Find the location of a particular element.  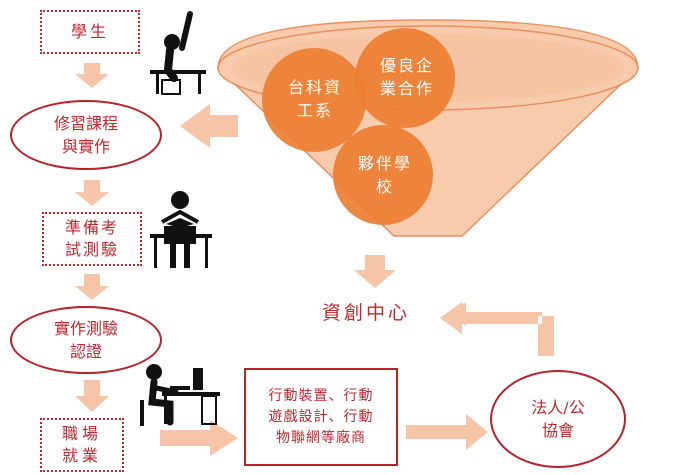

reading-student-icon is located at coordinates (181, 229).